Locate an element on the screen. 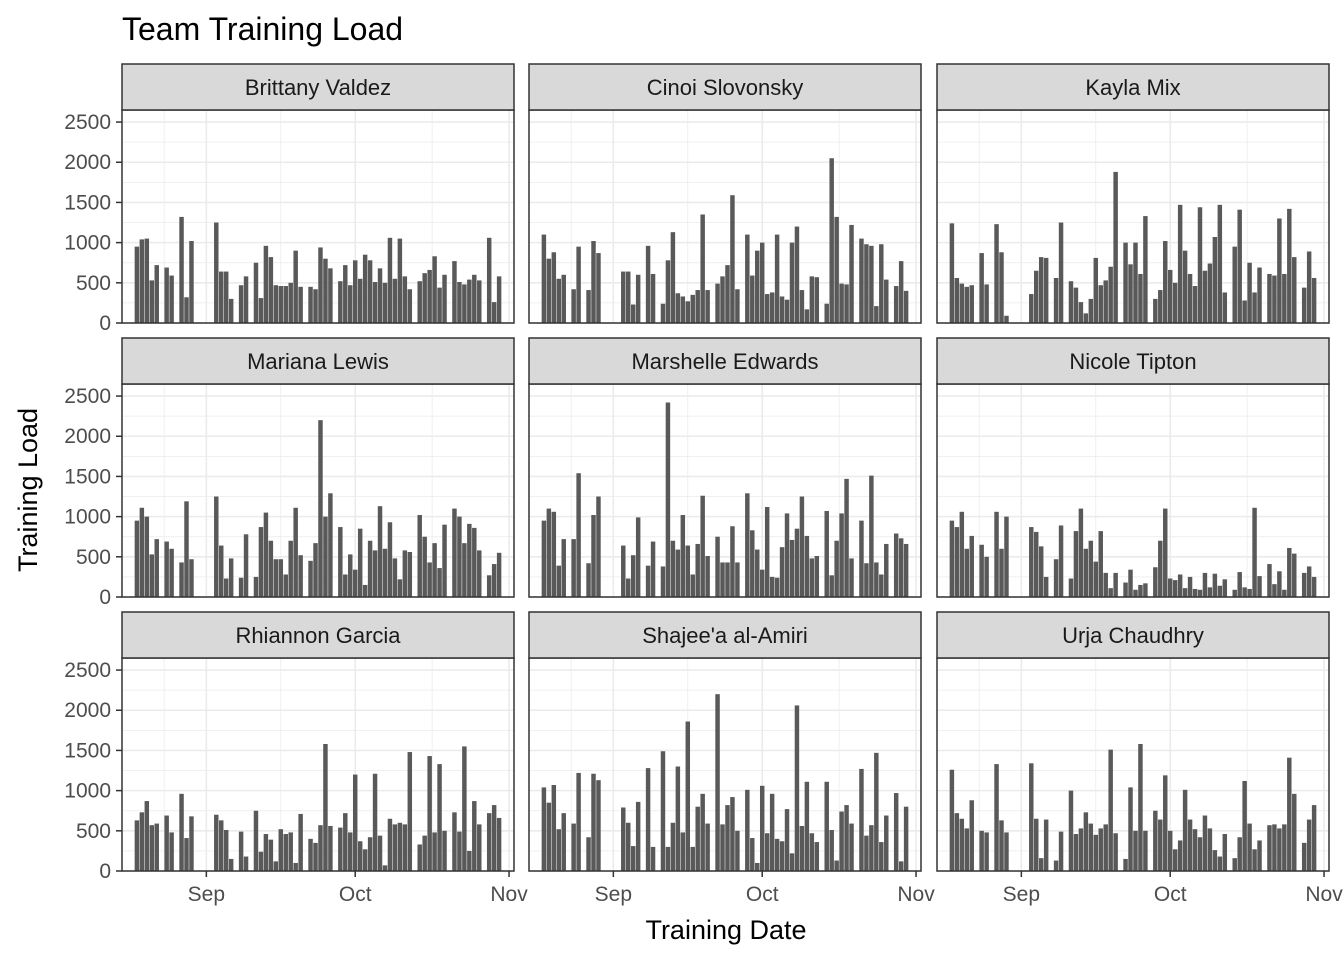  facet-strip-label: Rhiannon Garcia is located at coordinates (318, 635).